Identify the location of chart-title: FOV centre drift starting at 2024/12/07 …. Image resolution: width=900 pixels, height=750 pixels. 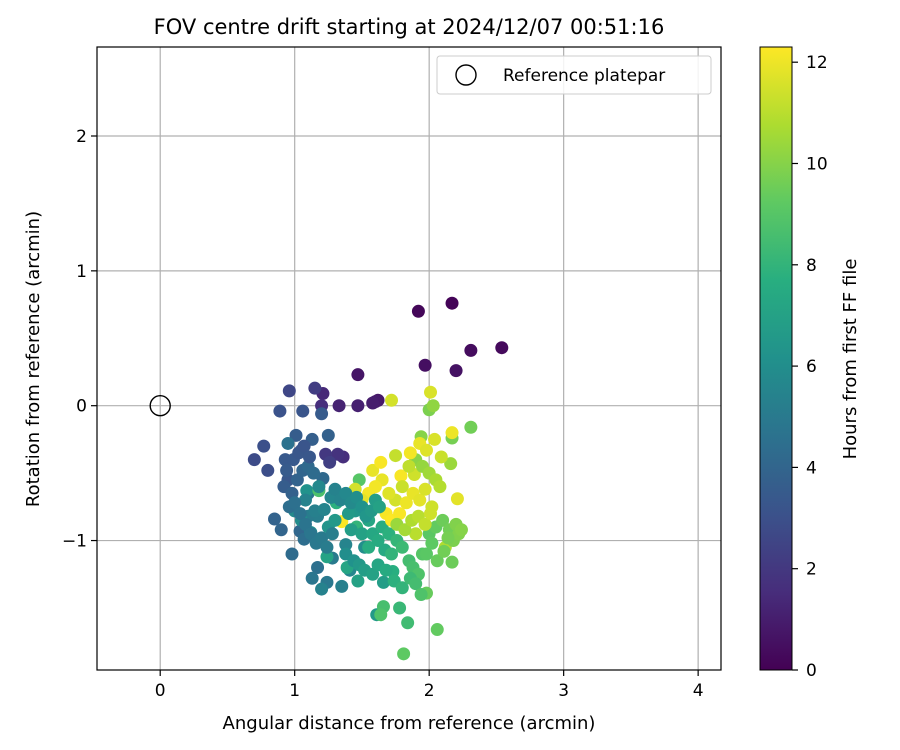
(409, 27).